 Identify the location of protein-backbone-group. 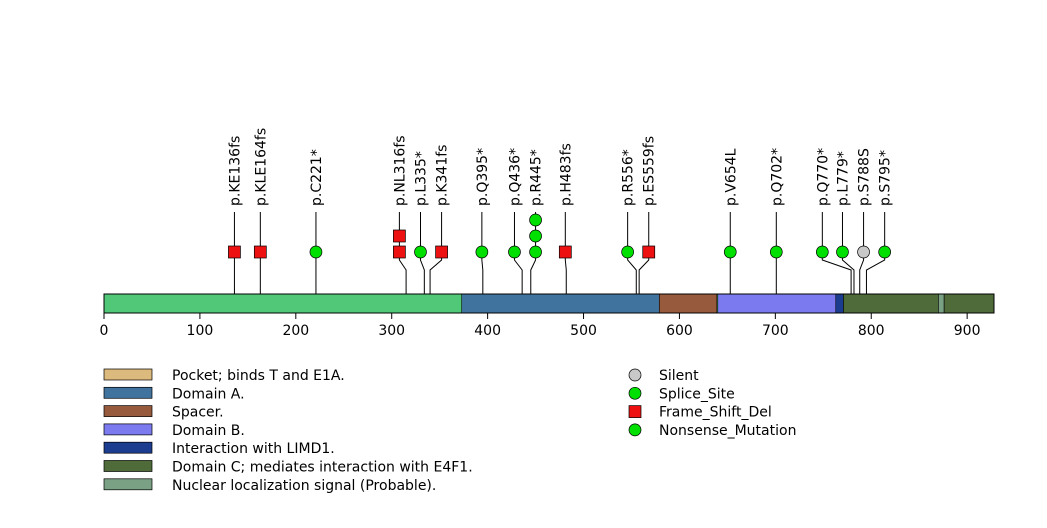
(549, 303).